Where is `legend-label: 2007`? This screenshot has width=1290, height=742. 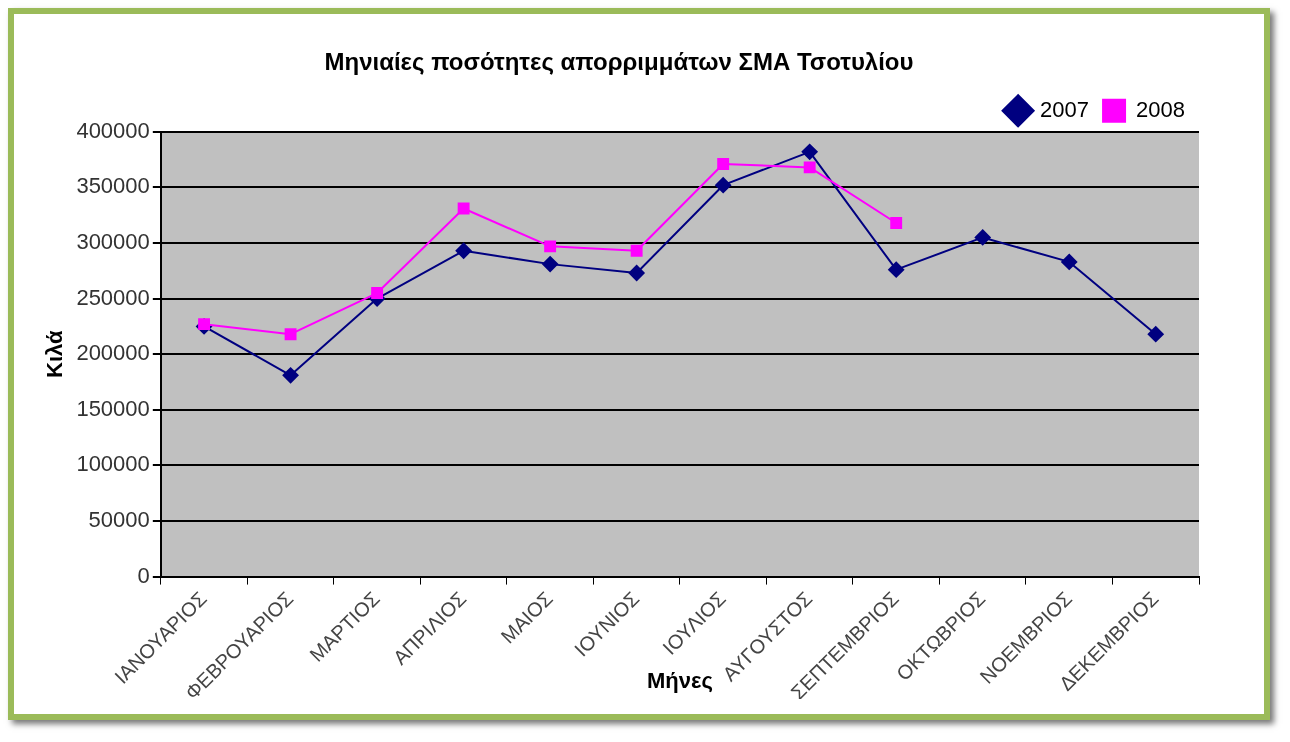
legend-label: 2007 is located at coordinates (1065, 109).